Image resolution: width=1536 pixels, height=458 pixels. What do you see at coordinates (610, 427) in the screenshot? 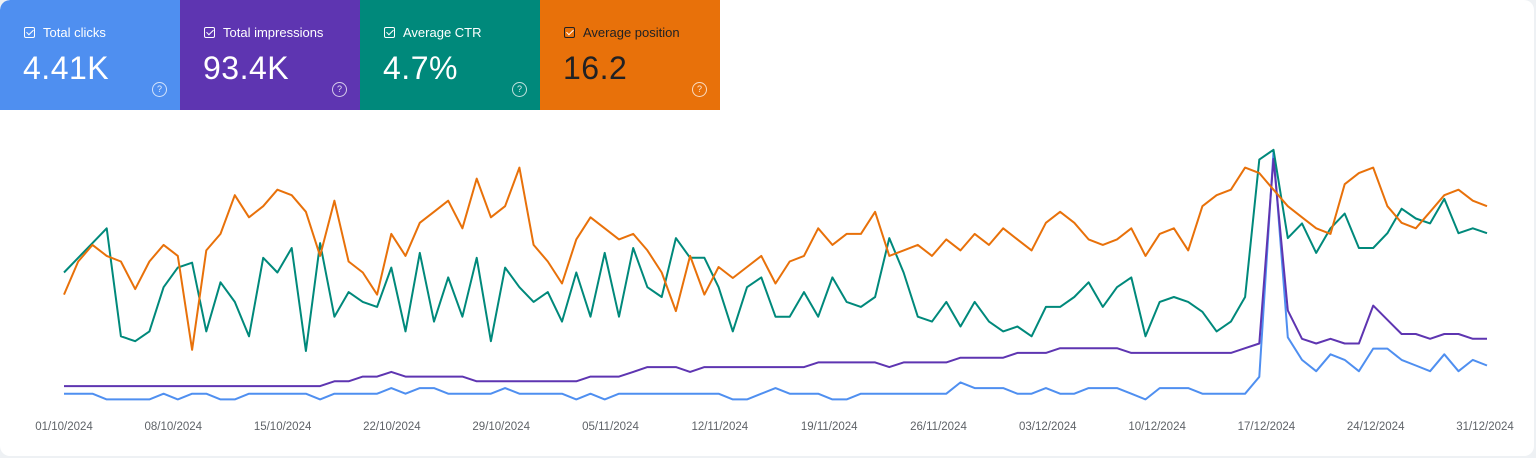
I see `x-tick-label: 05/11/2024` at bounding box center [610, 427].